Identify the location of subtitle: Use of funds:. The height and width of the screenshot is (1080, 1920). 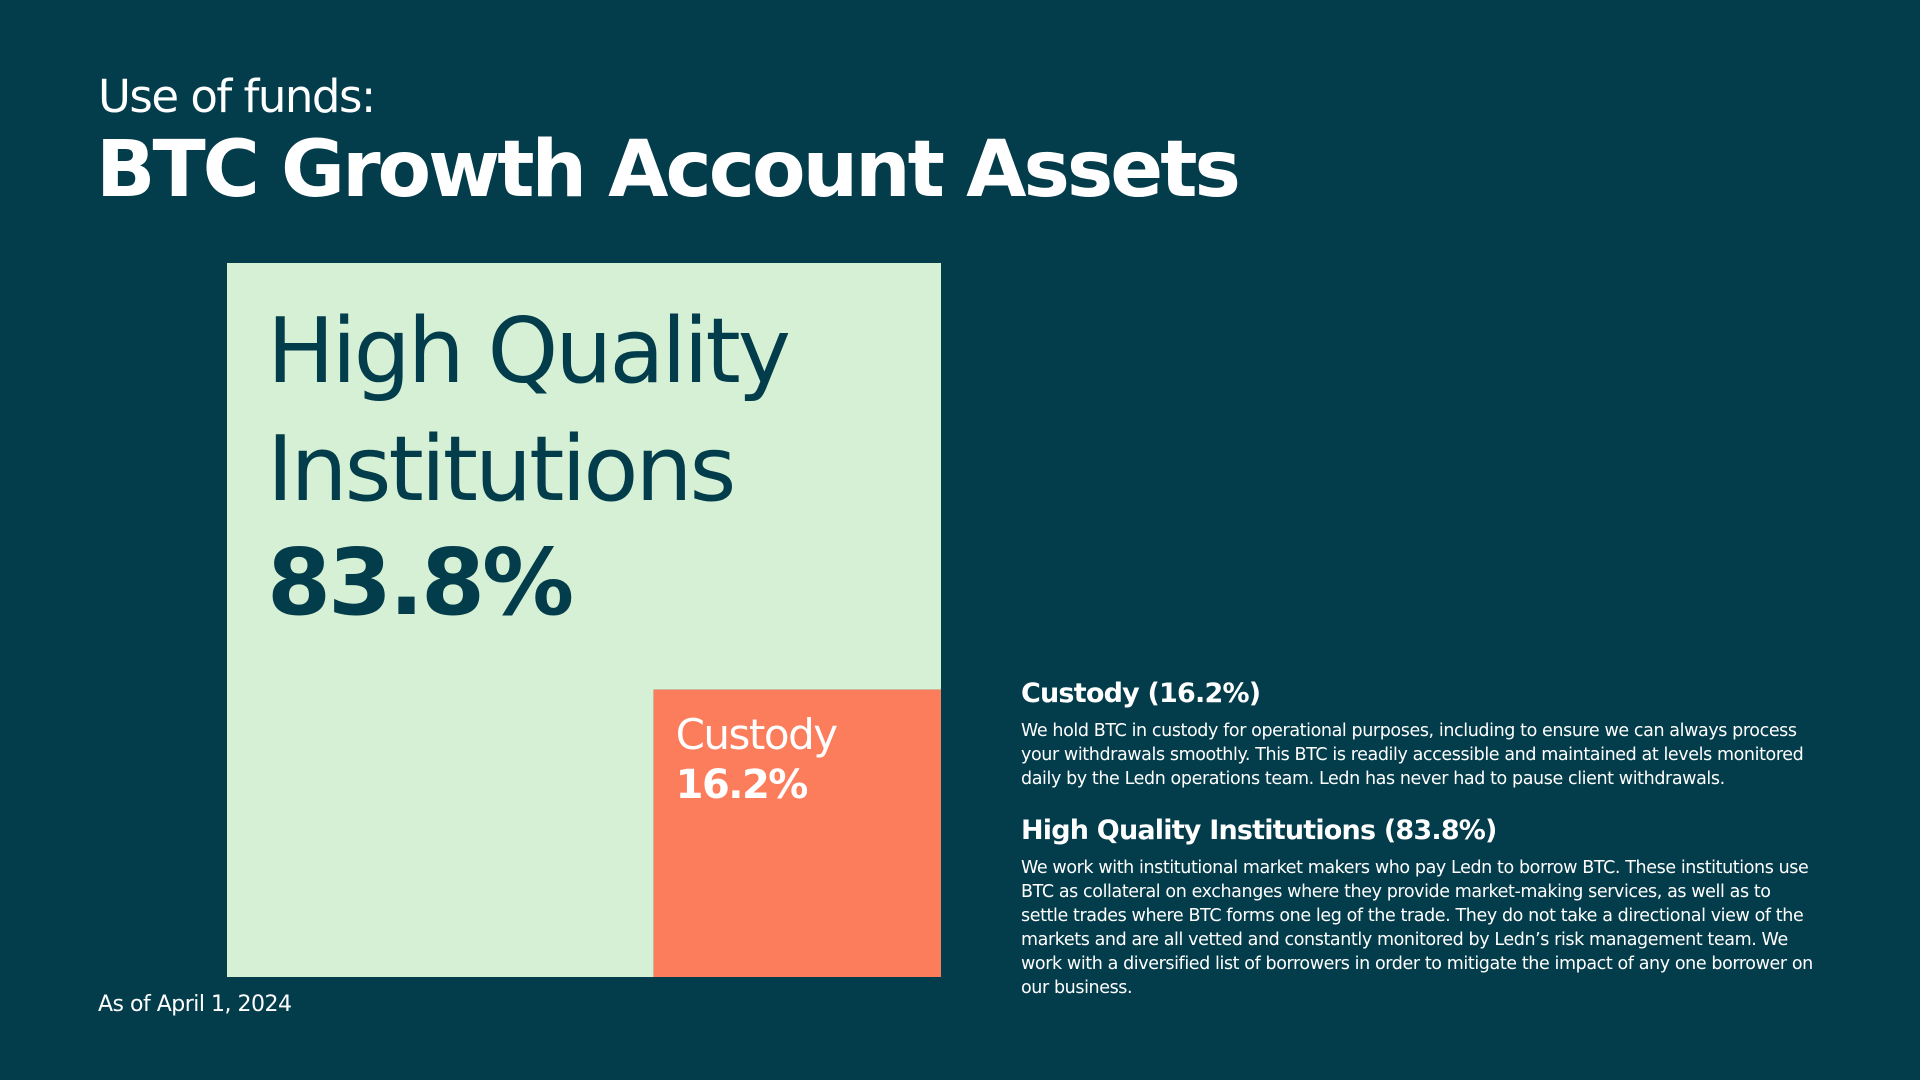
(237, 96).